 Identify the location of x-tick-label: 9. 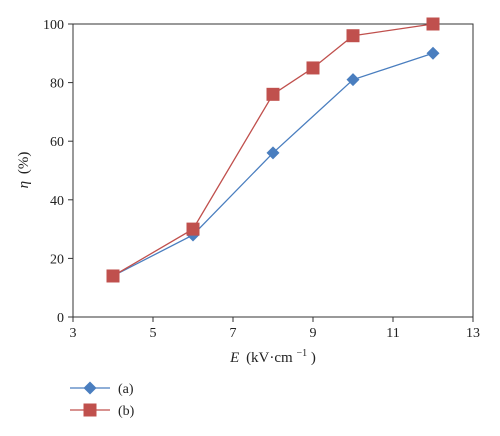
(313, 333).